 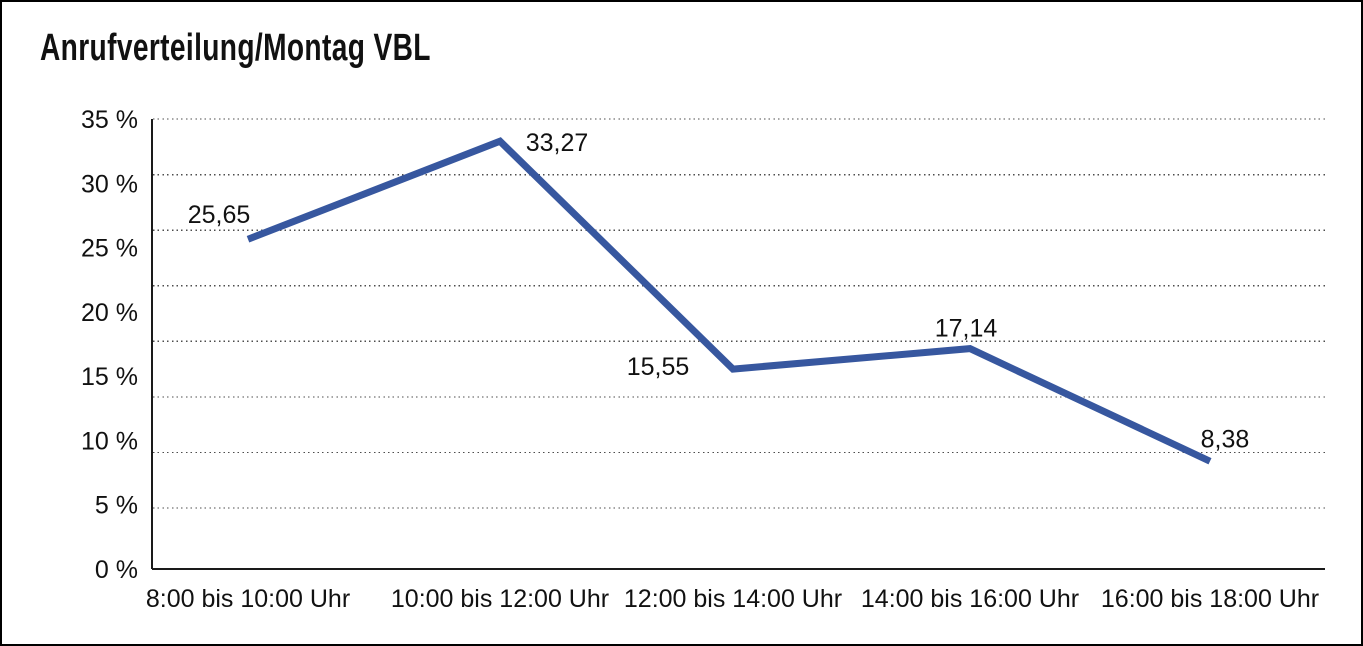 What do you see at coordinates (116, 506) in the screenshot?
I see `y-axis-tick-label: 5 %` at bounding box center [116, 506].